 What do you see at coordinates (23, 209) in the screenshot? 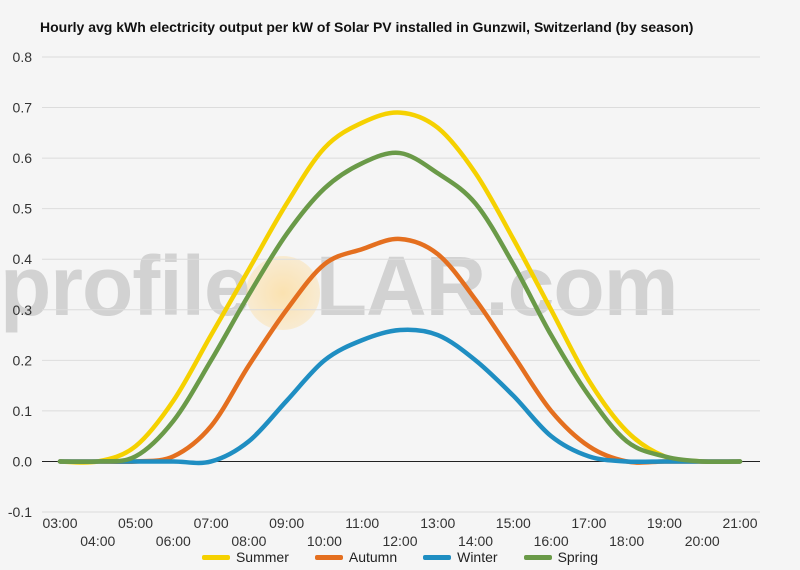
I see `y-tick-label: 0.5` at bounding box center [23, 209].